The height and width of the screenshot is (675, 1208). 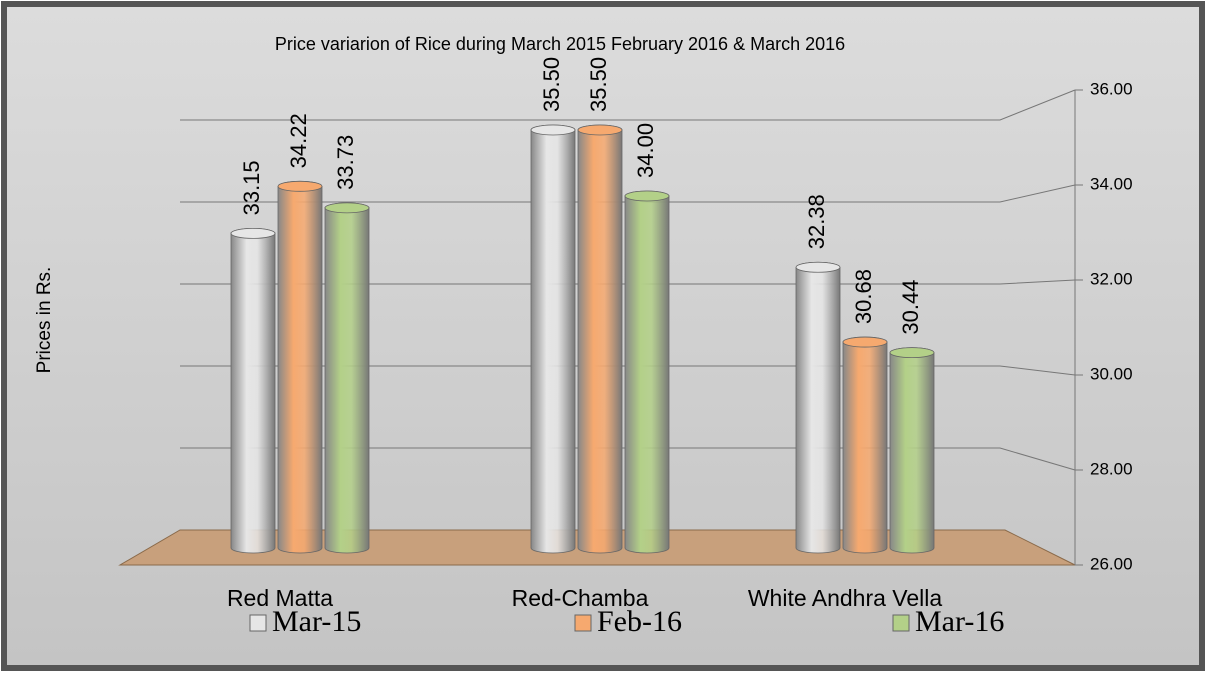 I want to click on value-label: 30.44, so click(x=910, y=307).